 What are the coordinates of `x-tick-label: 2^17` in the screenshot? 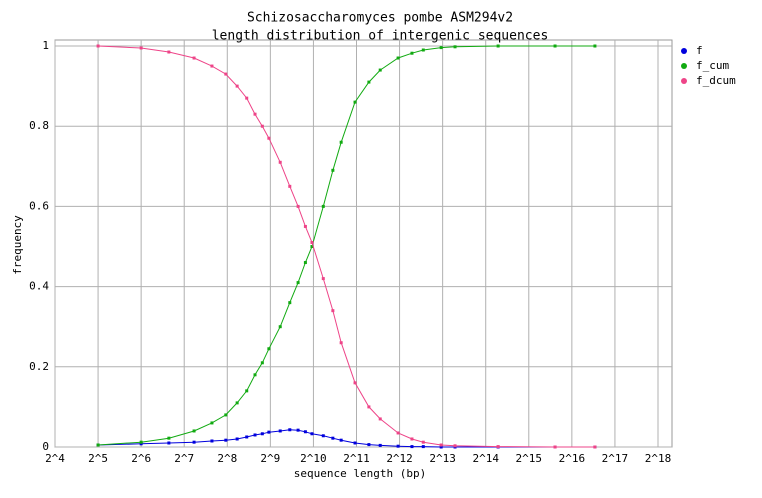 It's located at (615, 458).